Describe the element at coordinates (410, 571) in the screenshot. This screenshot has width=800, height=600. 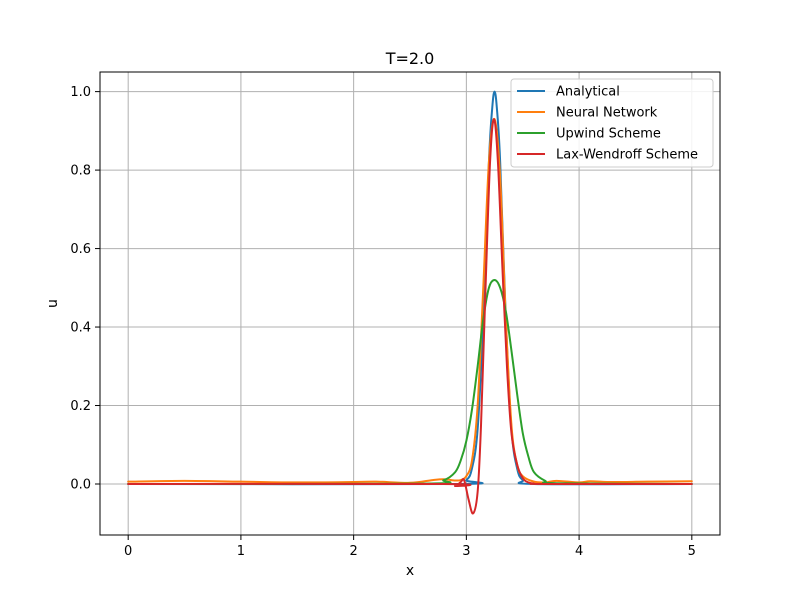
I see `x-axis-label: x` at that location.